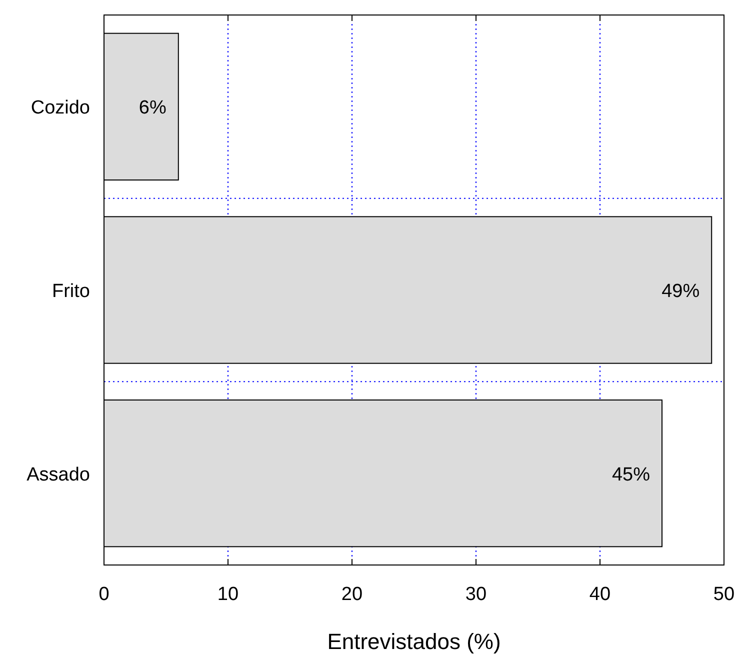 This screenshot has width=742, height=659. I want to click on y-tick-label: Frito, so click(71, 291).